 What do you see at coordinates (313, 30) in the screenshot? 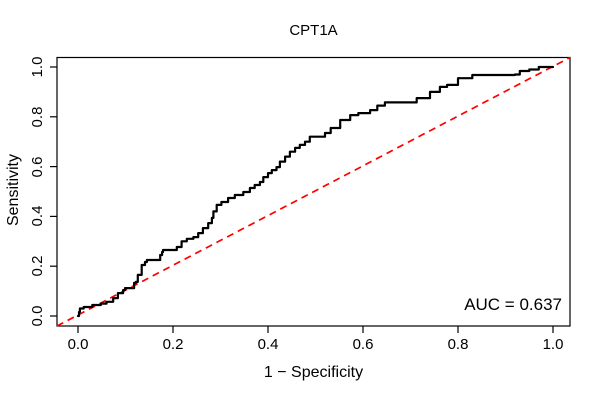
I see `chart-title: CPT1A` at bounding box center [313, 30].